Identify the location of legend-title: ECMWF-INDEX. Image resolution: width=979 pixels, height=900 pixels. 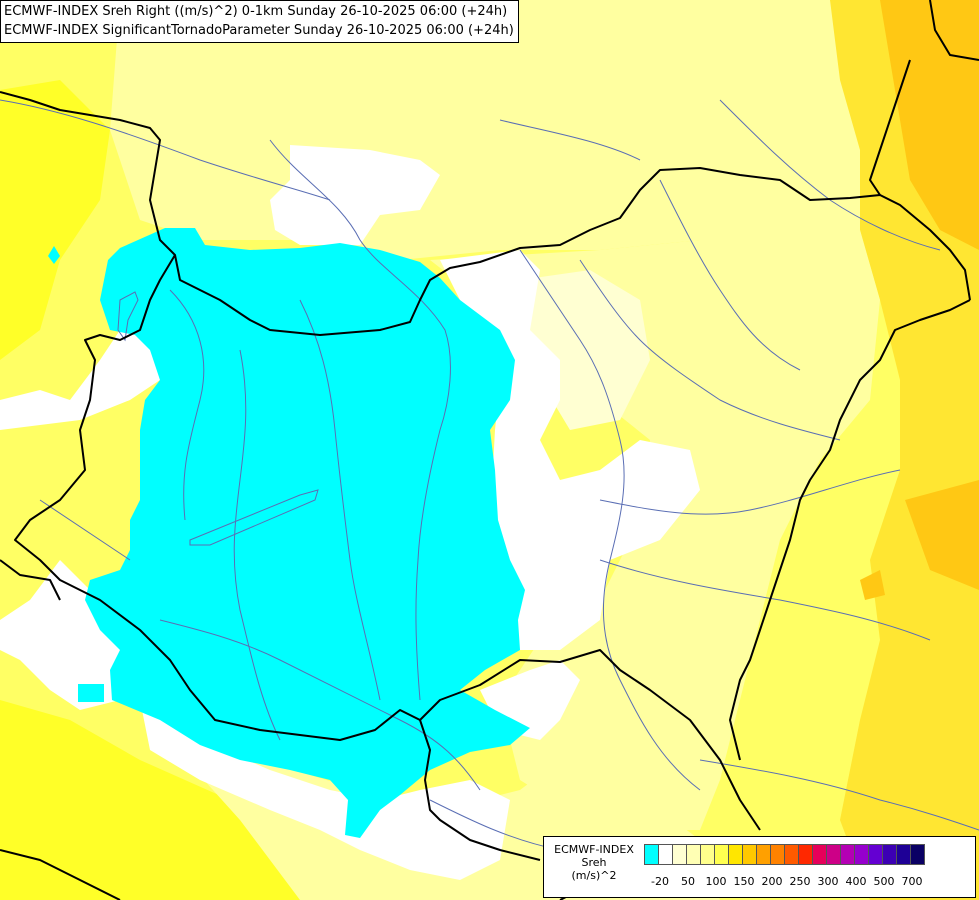
(594, 849).